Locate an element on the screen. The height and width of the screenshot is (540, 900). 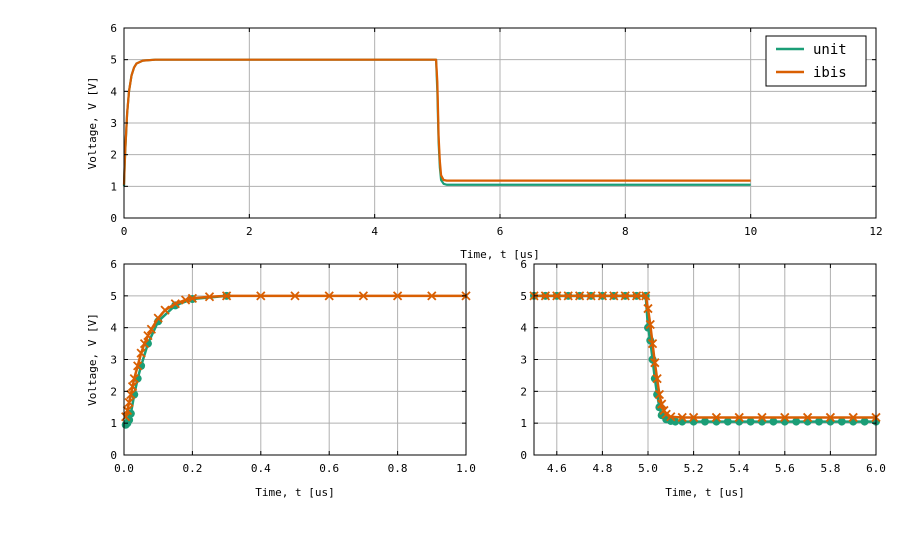
x-tick-label: 0.6 is located at coordinates (329, 468).